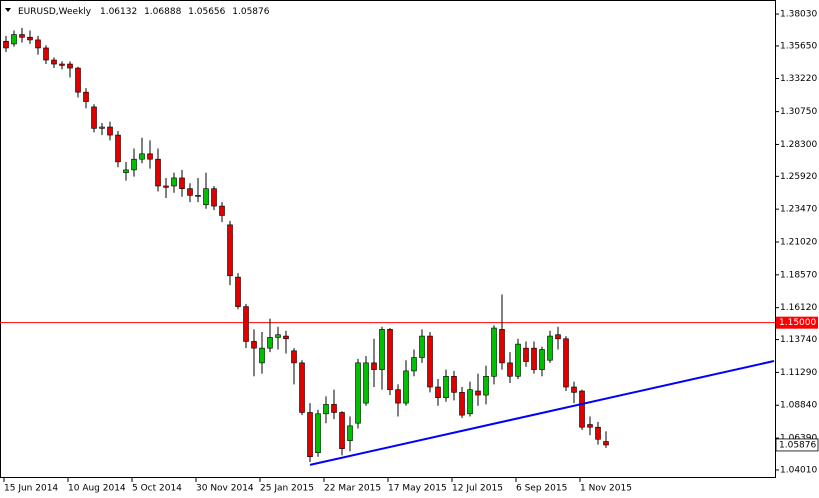 This screenshot has width=819, height=498. Describe the element at coordinates (162, 12) in the screenshot. I see `header-high: 1.06888` at that location.